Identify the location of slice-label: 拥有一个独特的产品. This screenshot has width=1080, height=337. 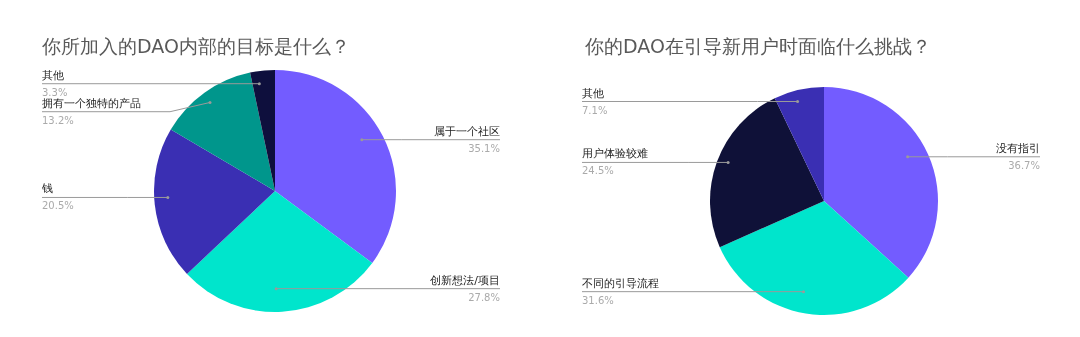
(91, 103).